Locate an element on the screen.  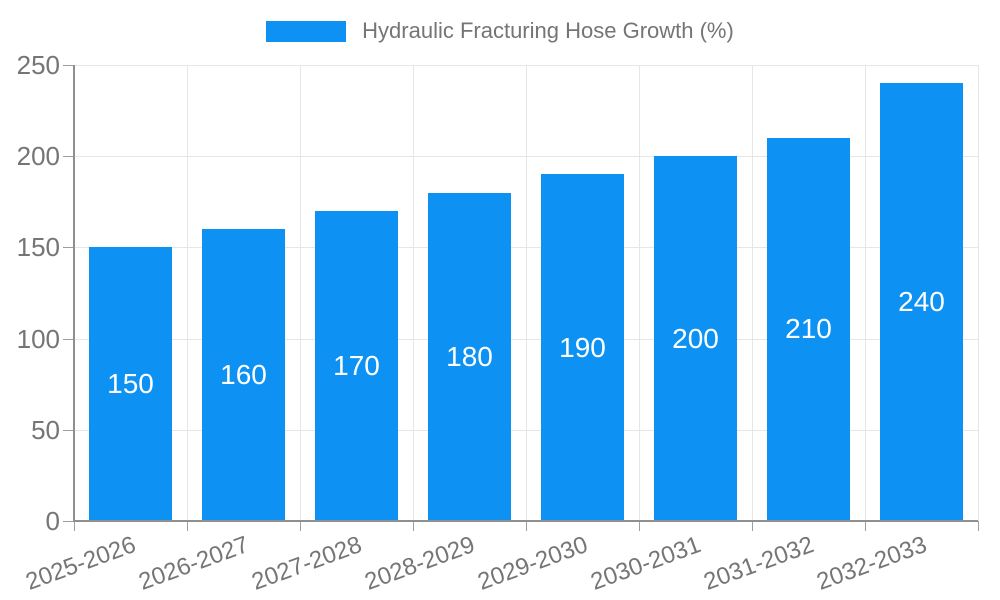
y-axis-tick-label: 150 is located at coordinates (38, 247).